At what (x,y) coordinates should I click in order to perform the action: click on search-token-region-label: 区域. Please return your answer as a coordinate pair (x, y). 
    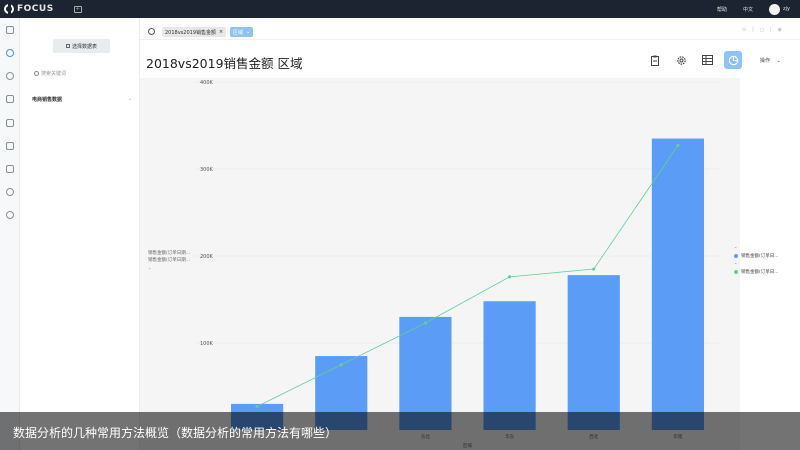
    Looking at the image, I should click on (238, 32).